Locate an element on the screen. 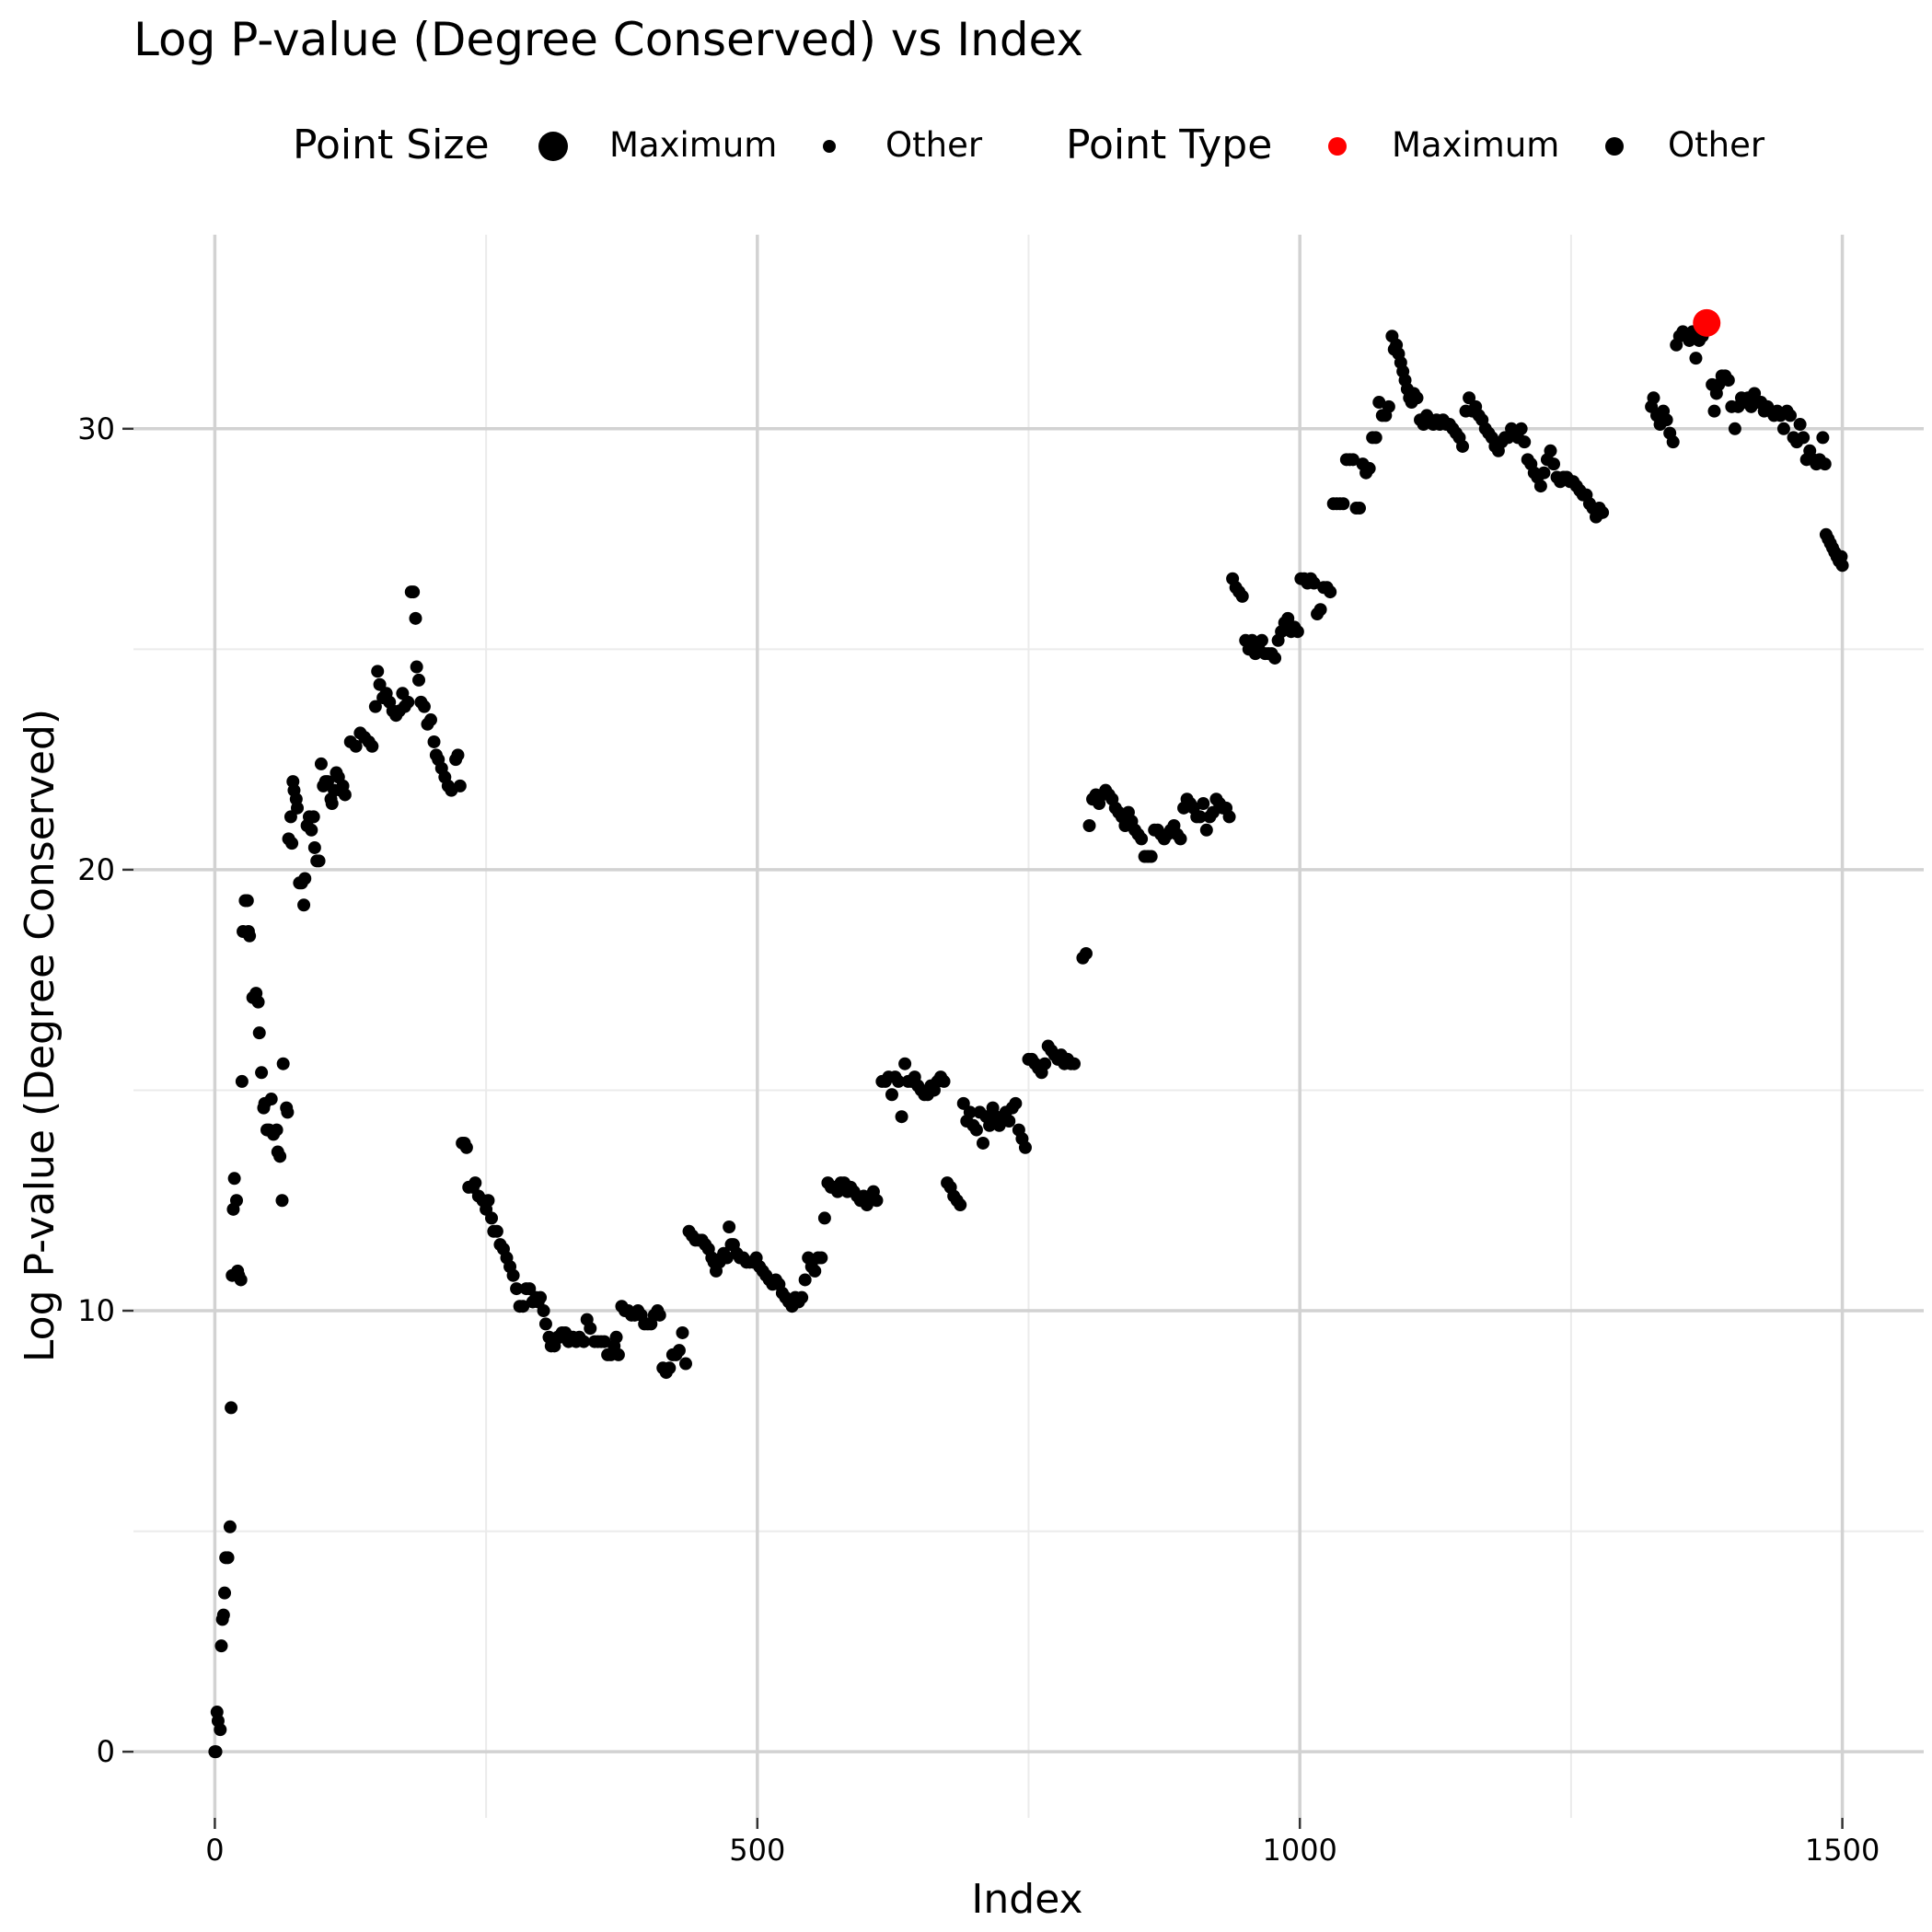 The height and width of the screenshot is (1932, 1932). x-tick-label: 1000 is located at coordinates (1299, 1851).